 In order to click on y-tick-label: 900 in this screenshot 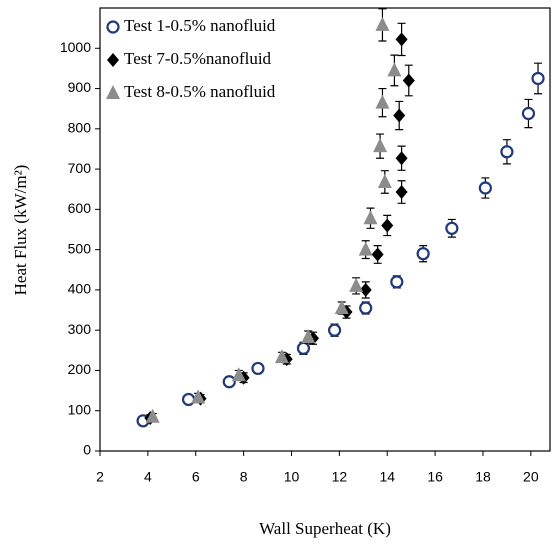, I will do `click(80, 87)`.